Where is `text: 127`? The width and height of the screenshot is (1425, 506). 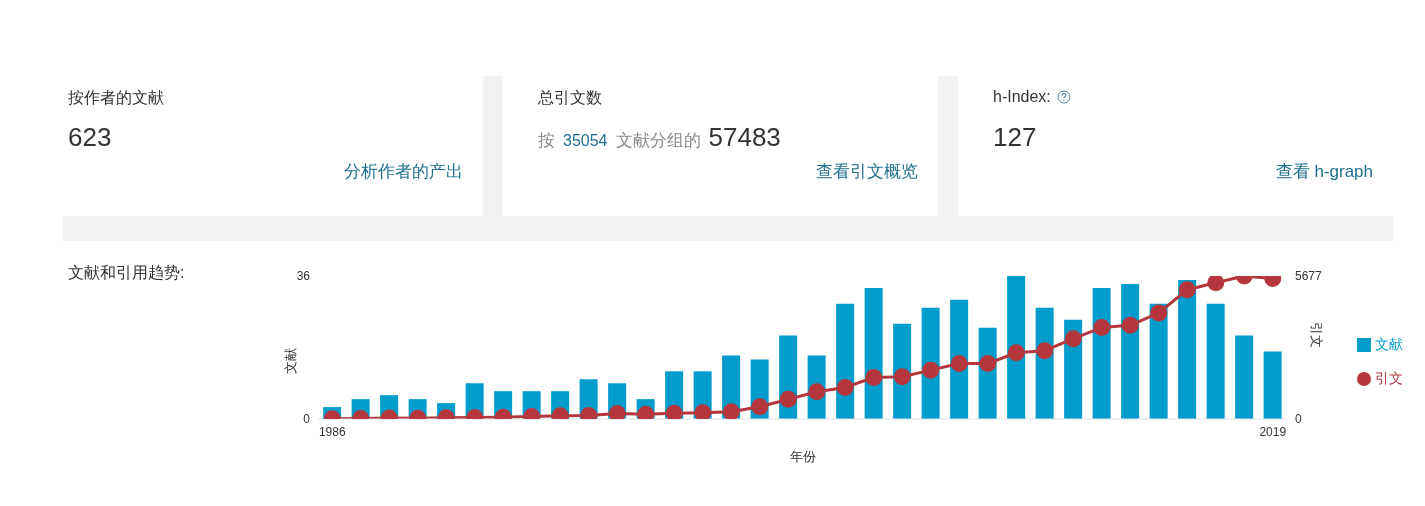 text: 127 is located at coordinates (1015, 137).